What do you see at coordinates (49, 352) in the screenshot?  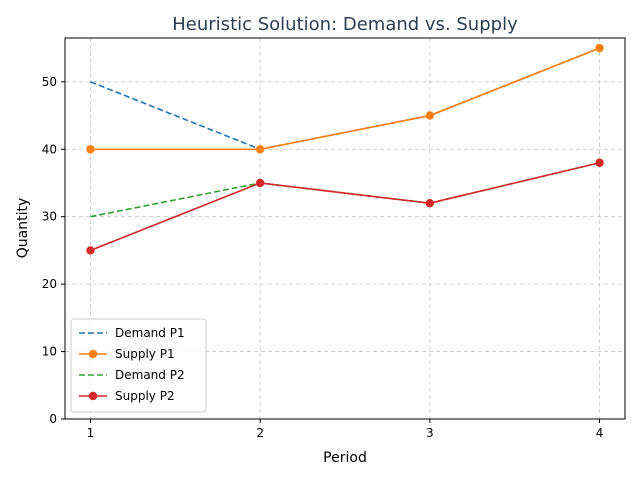 I see `y-tick-label: 10` at bounding box center [49, 352].